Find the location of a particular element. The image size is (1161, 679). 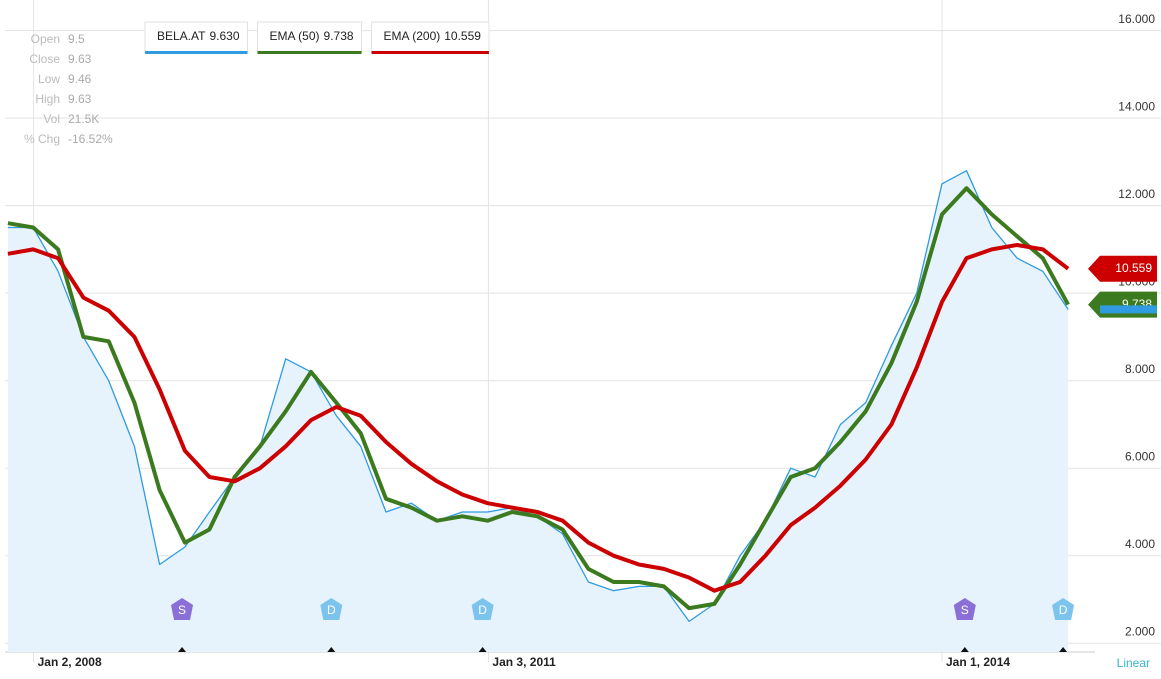

info-value: -16.52% is located at coordinates (90, 139).